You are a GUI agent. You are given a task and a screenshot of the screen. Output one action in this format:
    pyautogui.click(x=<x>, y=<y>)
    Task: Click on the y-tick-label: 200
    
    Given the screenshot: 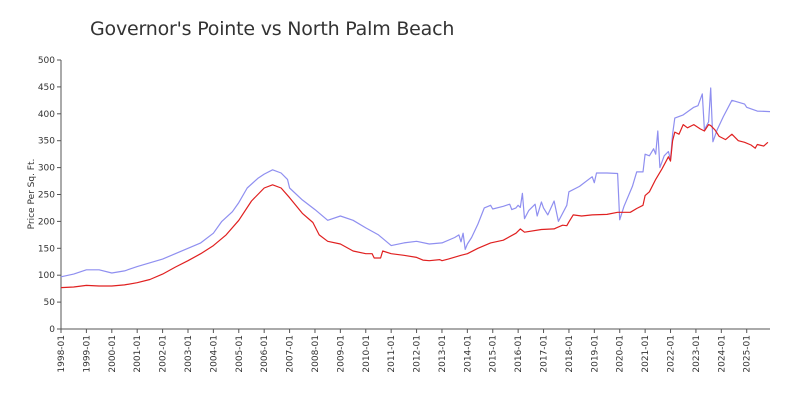 What is the action you would take?
    pyautogui.click(x=46, y=222)
    